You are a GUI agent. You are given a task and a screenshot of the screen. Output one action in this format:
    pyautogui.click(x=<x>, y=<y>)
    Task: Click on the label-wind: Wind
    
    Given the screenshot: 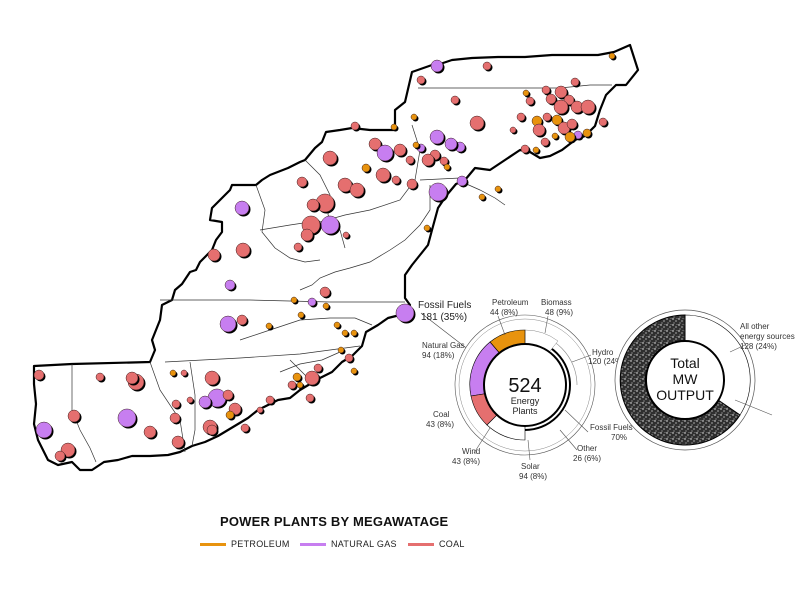 What is the action you would take?
    pyautogui.click(x=471, y=451)
    